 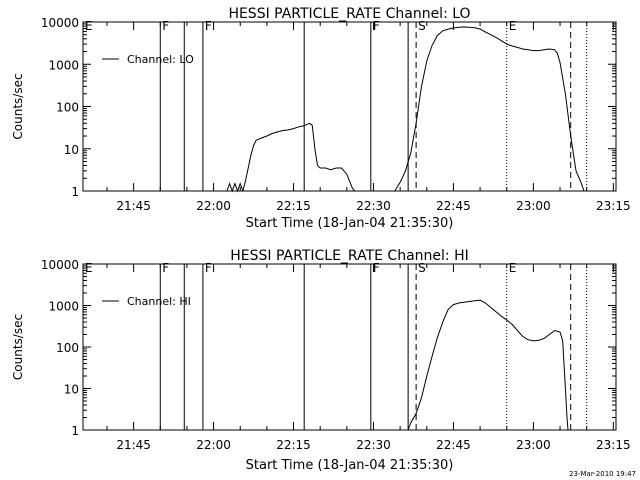 I want to click on chart-title: HESSI PARTICLE_RATE Channel: HI, so click(x=349, y=256).